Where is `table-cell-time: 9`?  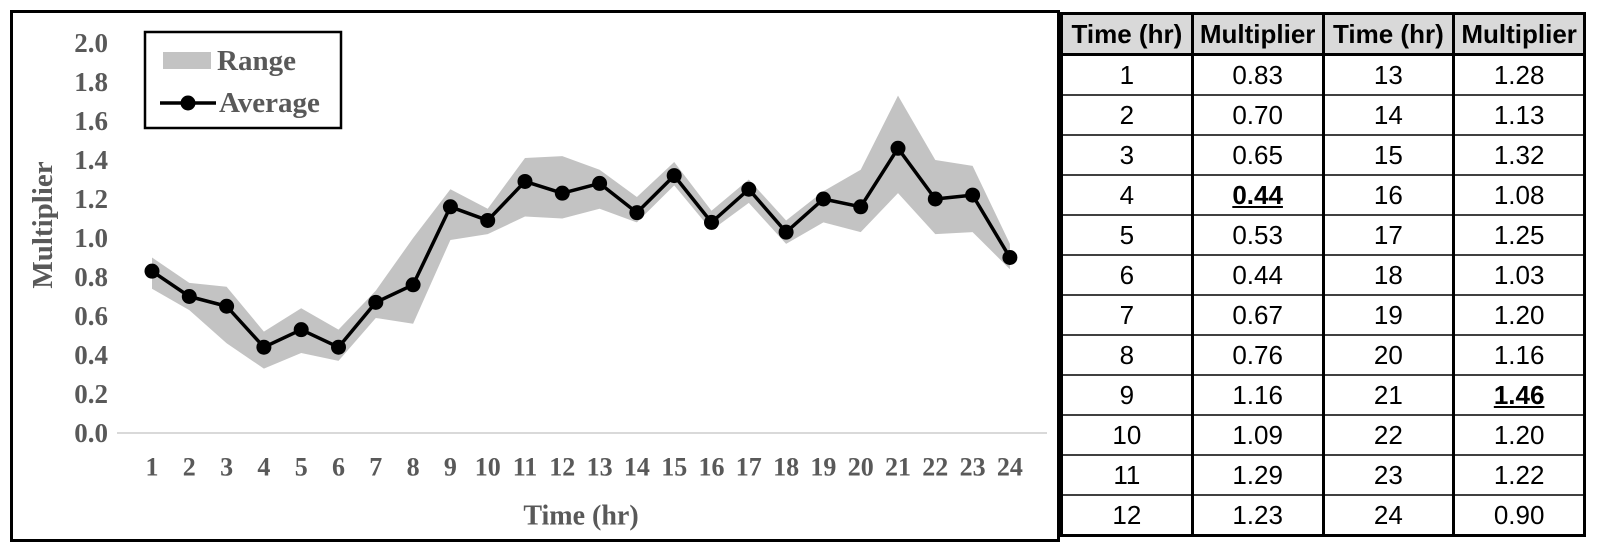 table-cell-time: 9 is located at coordinates (1127, 395).